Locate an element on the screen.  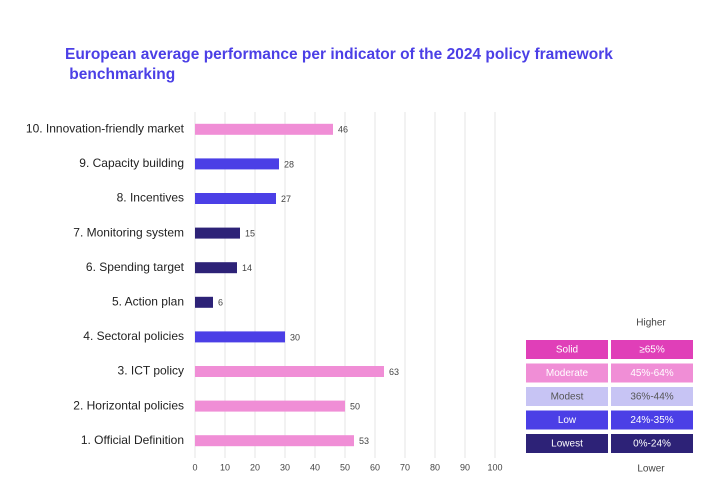
legend-name: Moderate is located at coordinates (567, 373).